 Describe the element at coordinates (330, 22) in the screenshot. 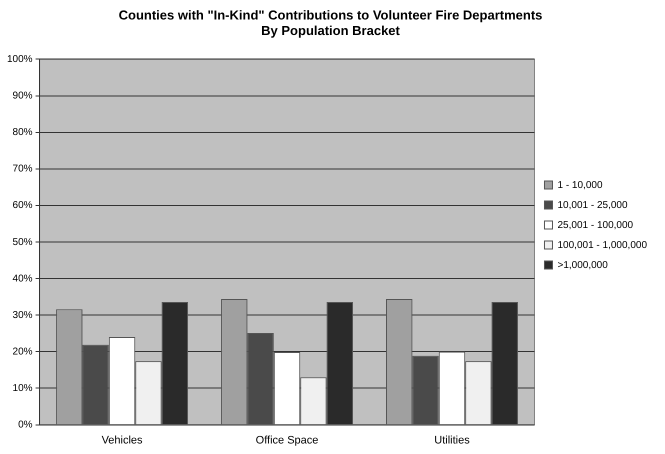

I see `chart-title: Counties with "In-Kind" Contributions to Volunteer Fire Departments By Population Bracket` at that location.